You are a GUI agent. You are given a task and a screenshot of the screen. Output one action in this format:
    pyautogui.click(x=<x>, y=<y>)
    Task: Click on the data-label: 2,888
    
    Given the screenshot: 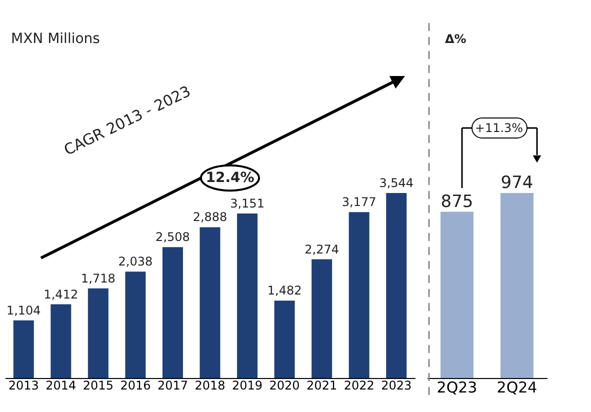 What is the action you would take?
    pyautogui.click(x=210, y=217)
    